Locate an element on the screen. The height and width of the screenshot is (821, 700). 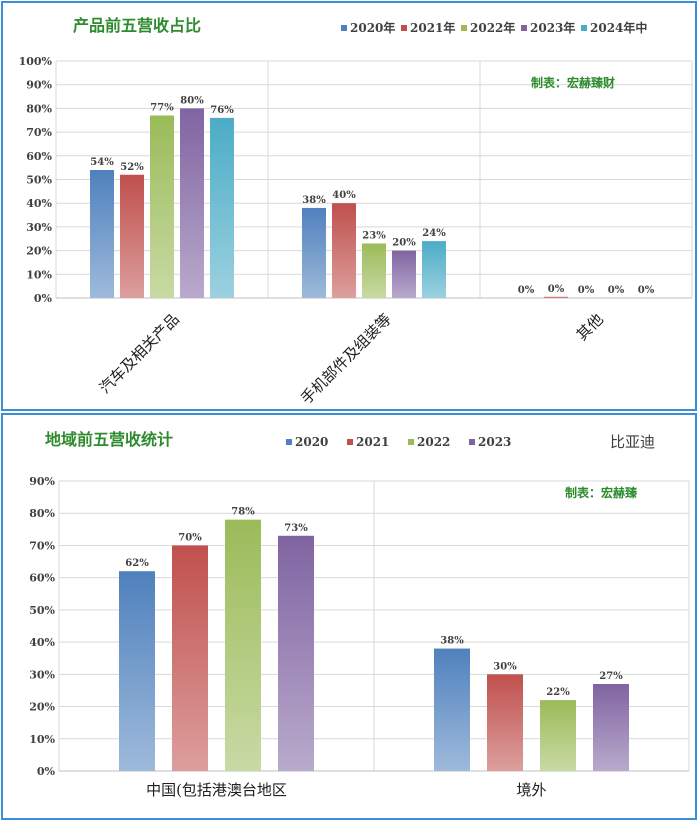
data-label: 52% is located at coordinates (132, 167).